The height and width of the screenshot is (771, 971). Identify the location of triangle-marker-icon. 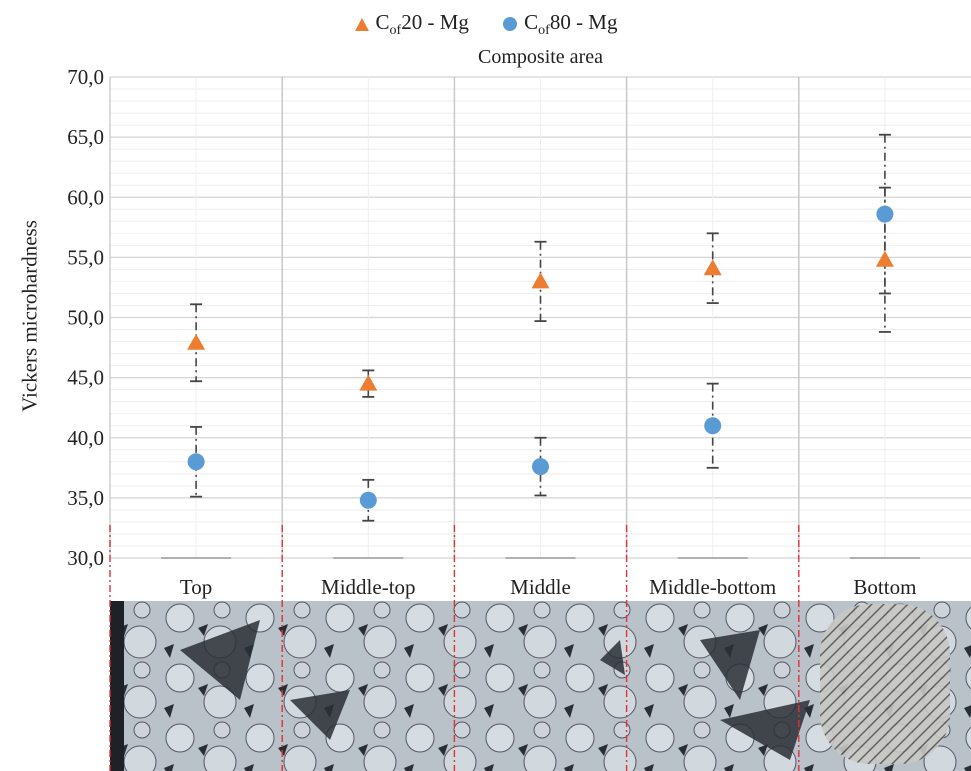
(361, 24).